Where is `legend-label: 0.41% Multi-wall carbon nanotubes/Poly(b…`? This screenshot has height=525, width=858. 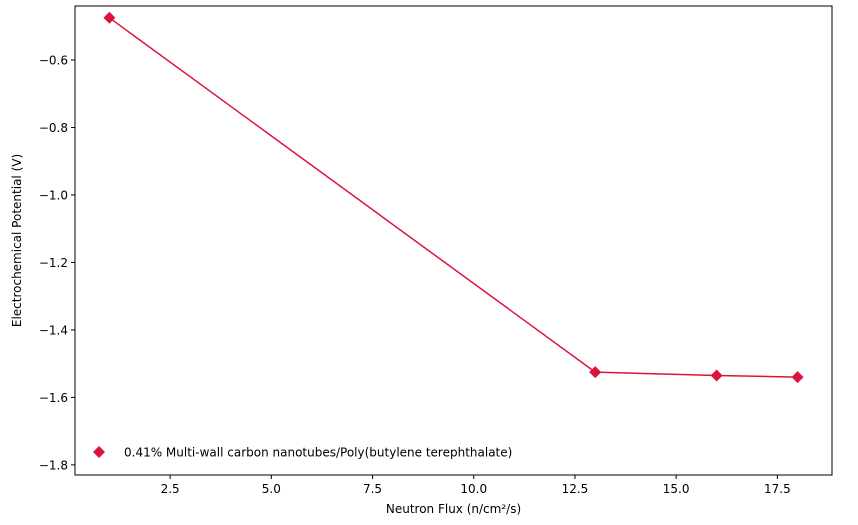
legend-label: 0.41% Multi-wall carbon nanotubes/Poly(b… is located at coordinates (318, 453).